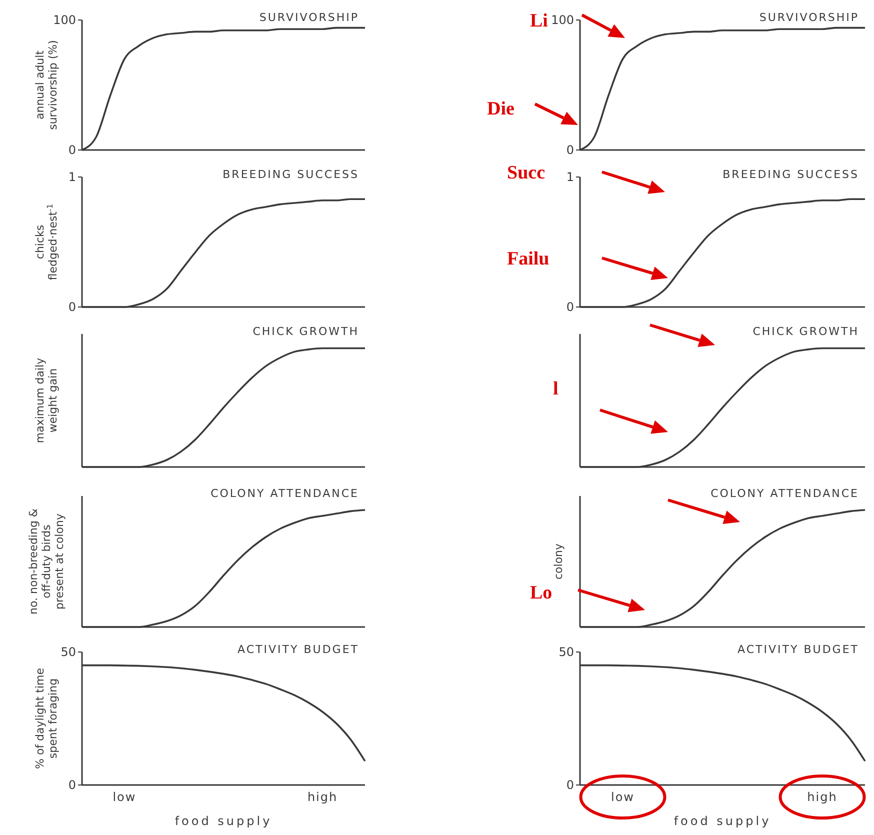 The height and width of the screenshot is (835, 874). I want to click on text: Li, so click(539, 21).